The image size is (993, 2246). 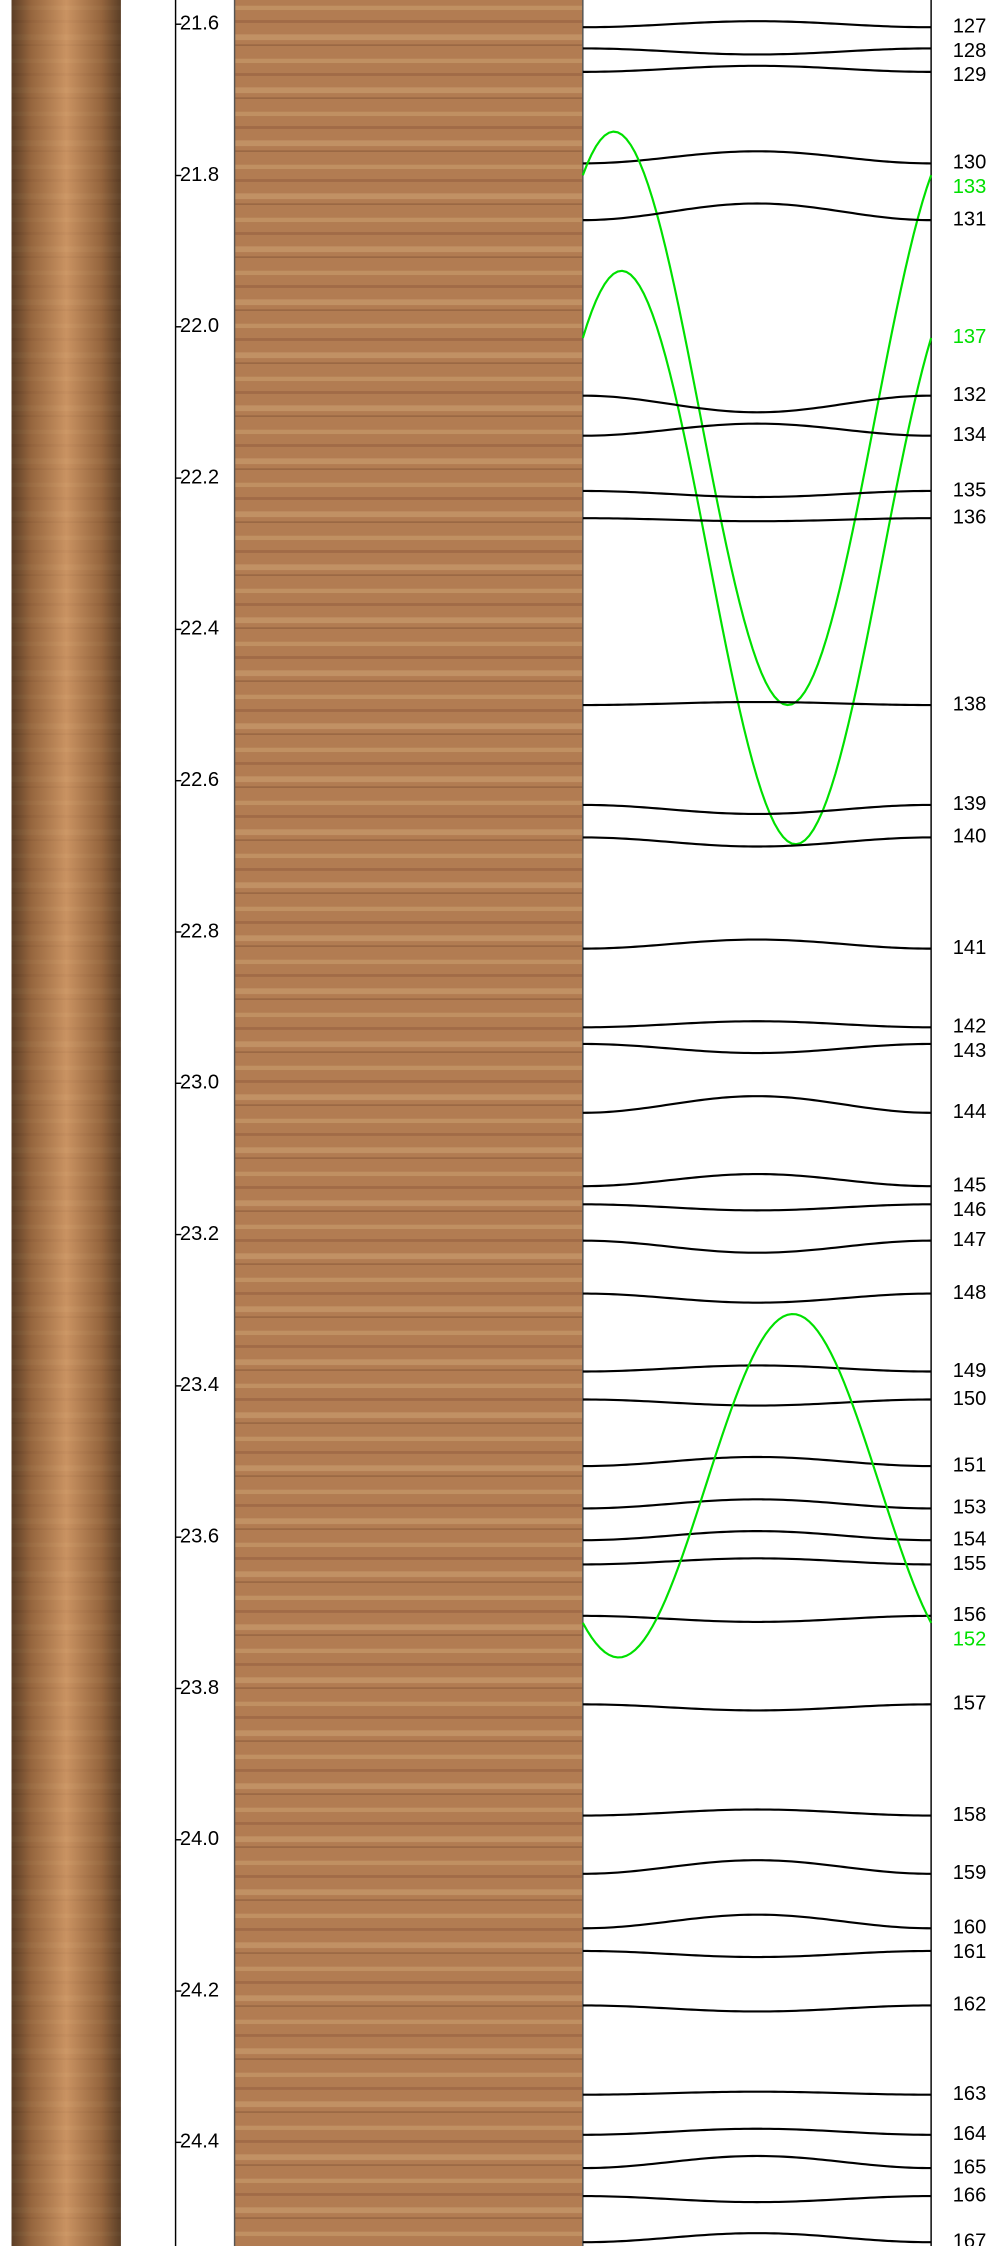 I want to click on feature-label: 162, so click(x=970, y=2005).